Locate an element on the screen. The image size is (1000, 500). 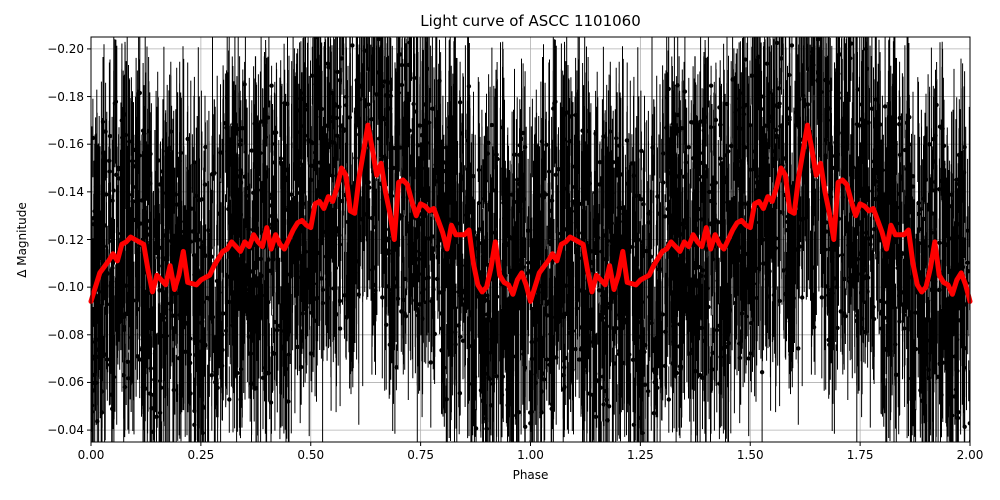
x-tick-label: 1.25 is located at coordinates (640, 455).